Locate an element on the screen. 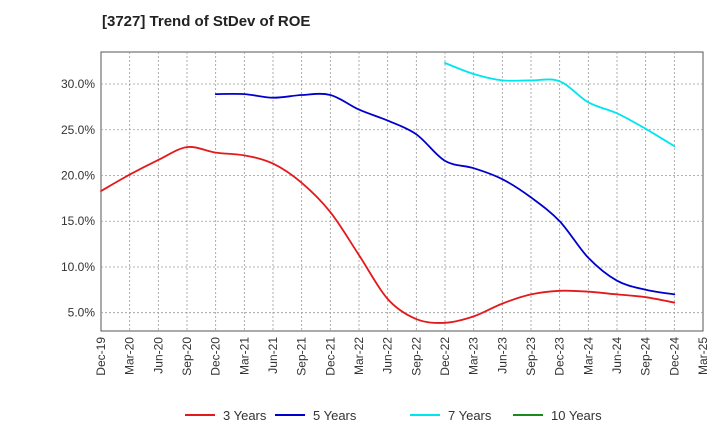  x-tick-label: Dec-24 is located at coordinates (674, 356).